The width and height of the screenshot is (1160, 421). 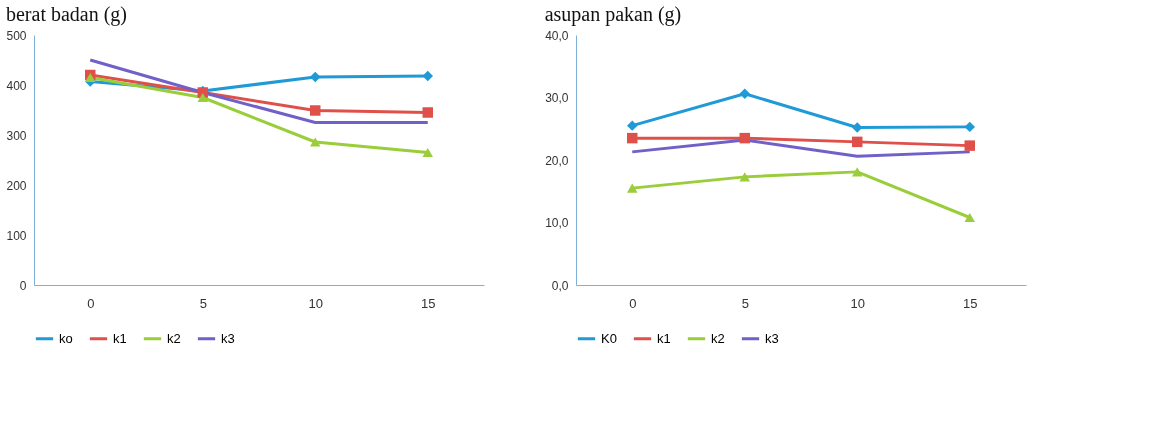 What do you see at coordinates (16, 235) in the screenshot?
I see `y-tick-label: 100` at bounding box center [16, 235].